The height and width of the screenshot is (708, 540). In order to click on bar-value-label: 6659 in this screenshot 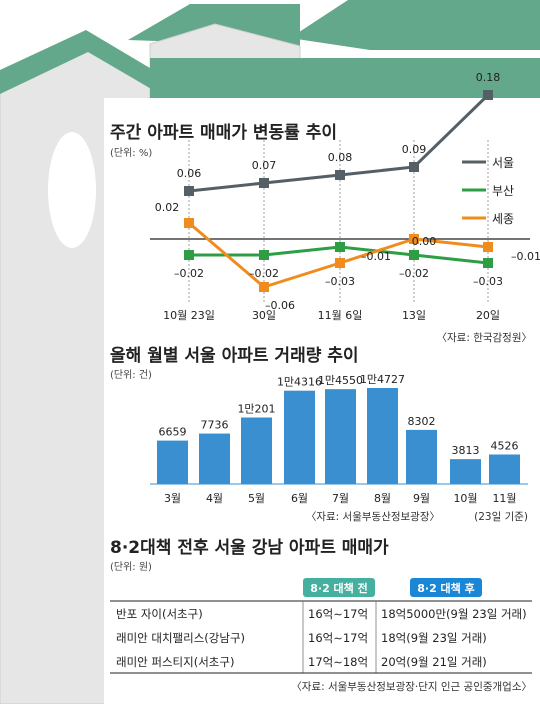, I will do `click(173, 432)`.